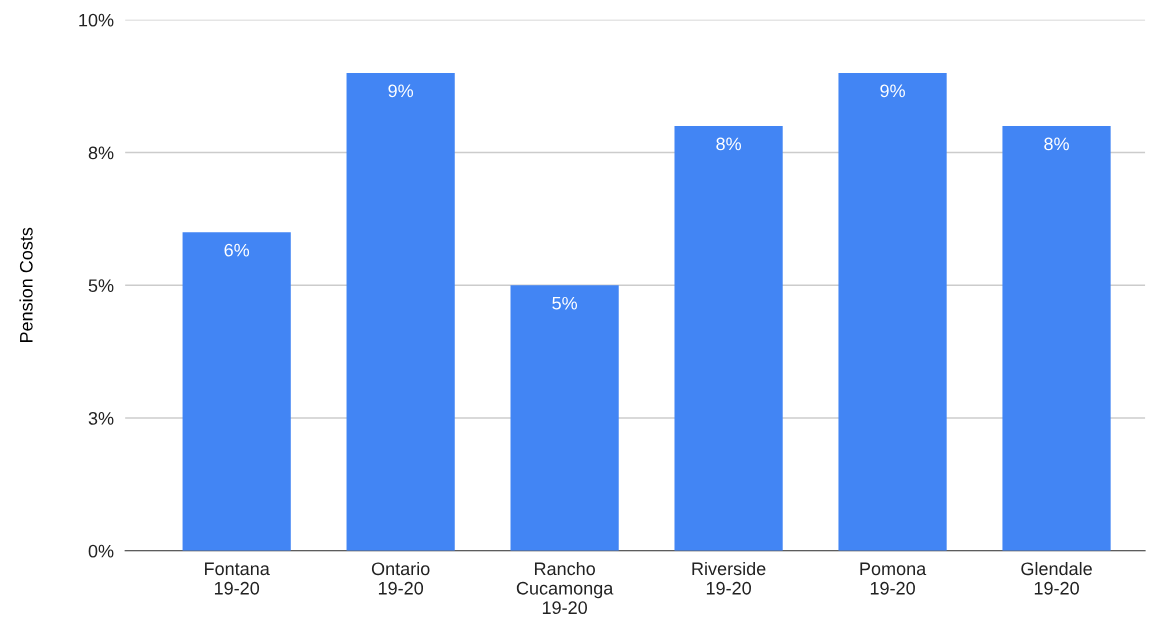  Describe the element at coordinates (101, 551) in the screenshot. I see `y-tick-label: 0%` at that location.